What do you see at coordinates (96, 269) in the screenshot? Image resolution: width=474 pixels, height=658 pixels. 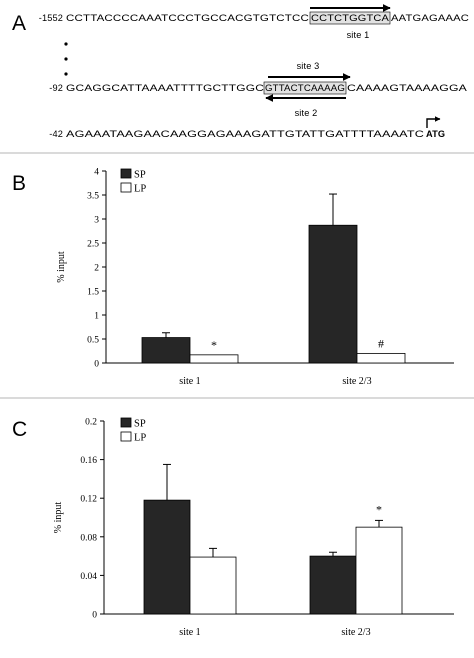 I see `y-tick-label: 2` at bounding box center [96, 269].